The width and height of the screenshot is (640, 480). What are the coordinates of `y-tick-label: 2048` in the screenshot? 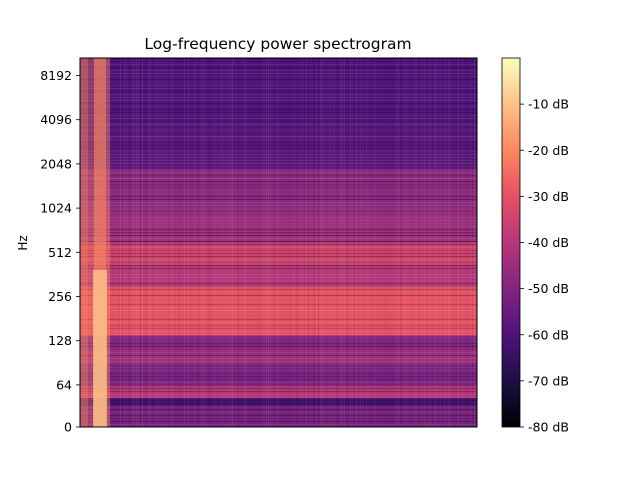 It's located at (56, 163).